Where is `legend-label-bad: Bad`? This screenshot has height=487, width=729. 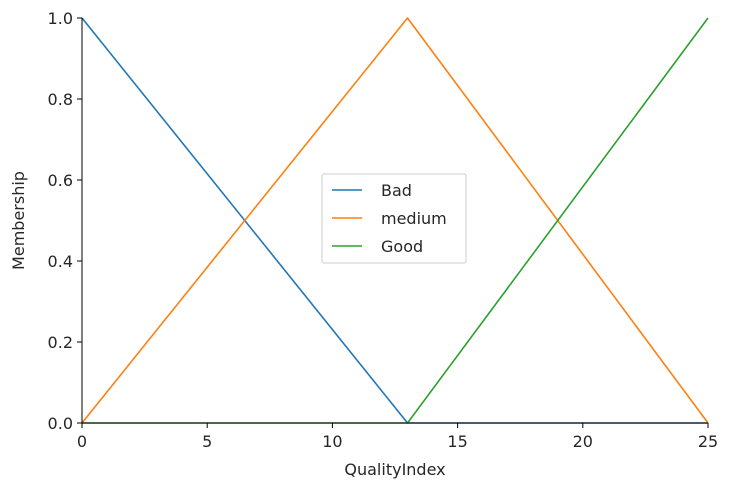
legend-label-bad: Bad is located at coordinates (396, 190).